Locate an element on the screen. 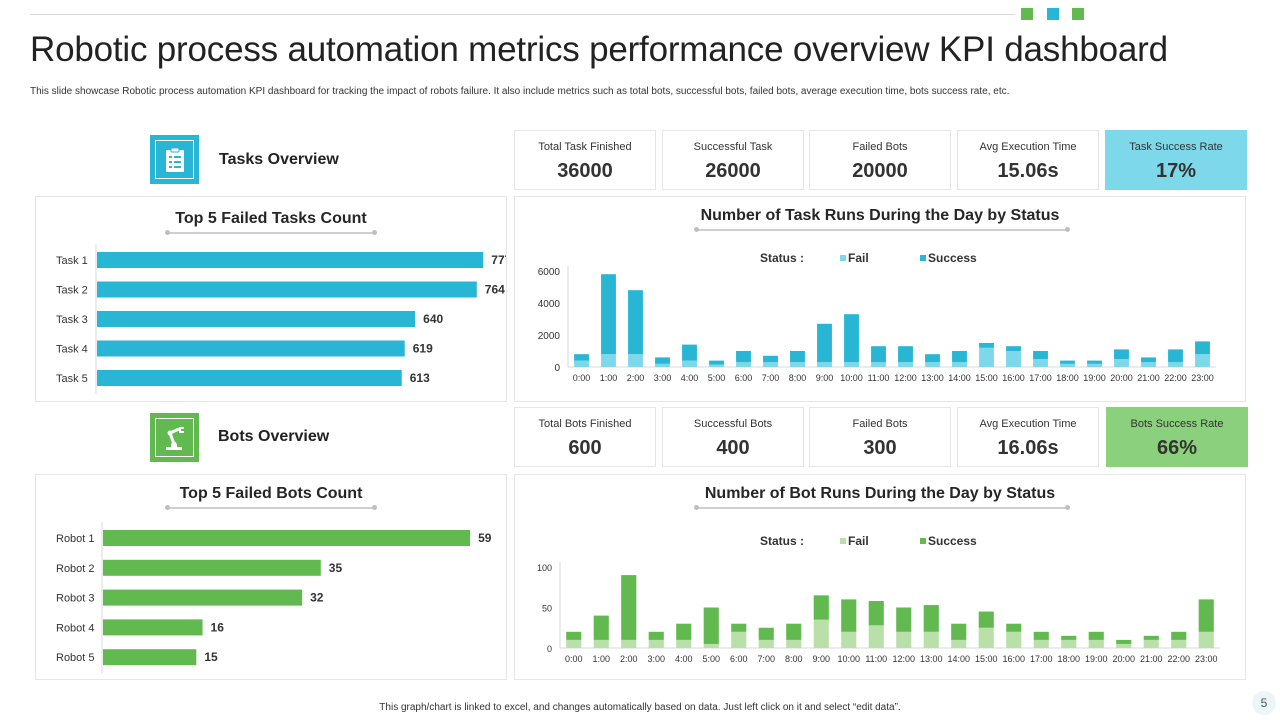 This screenshot has width=1280, height=720. title-rule is located at coordinates (882, 507).